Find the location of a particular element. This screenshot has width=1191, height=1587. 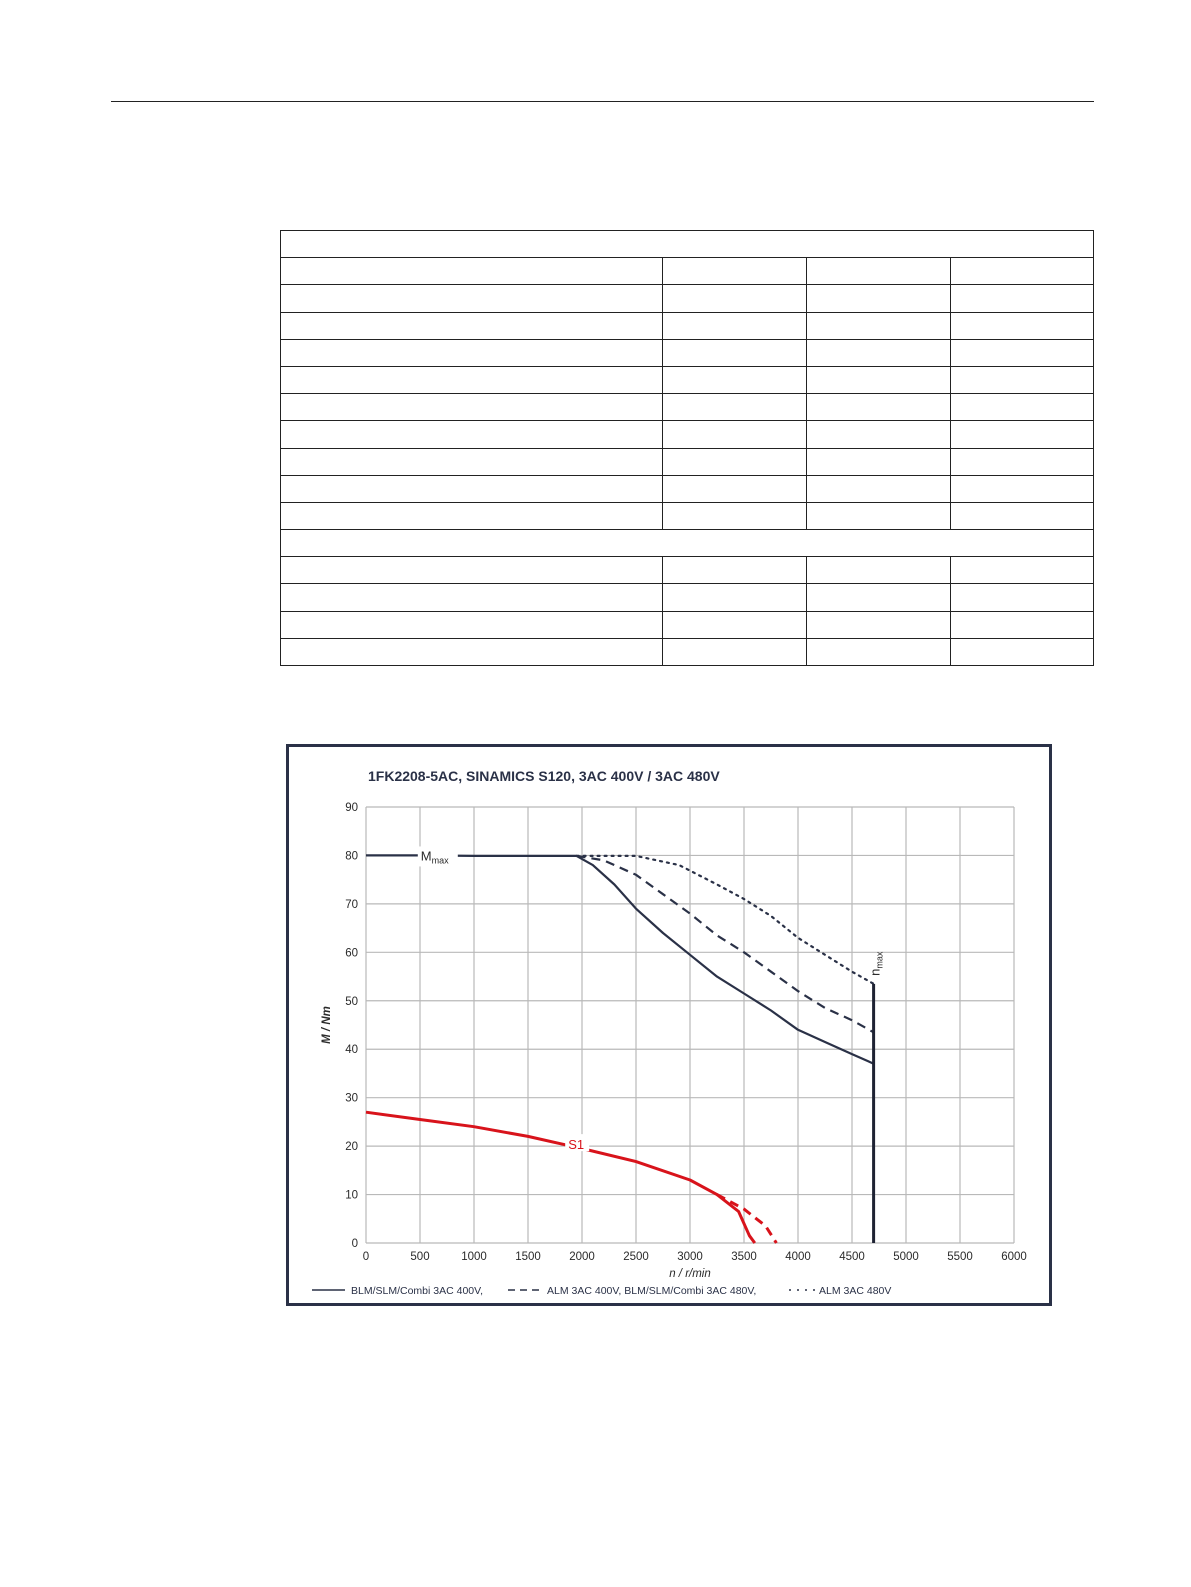

series-line-dashed is located at coordinates (725, 944).